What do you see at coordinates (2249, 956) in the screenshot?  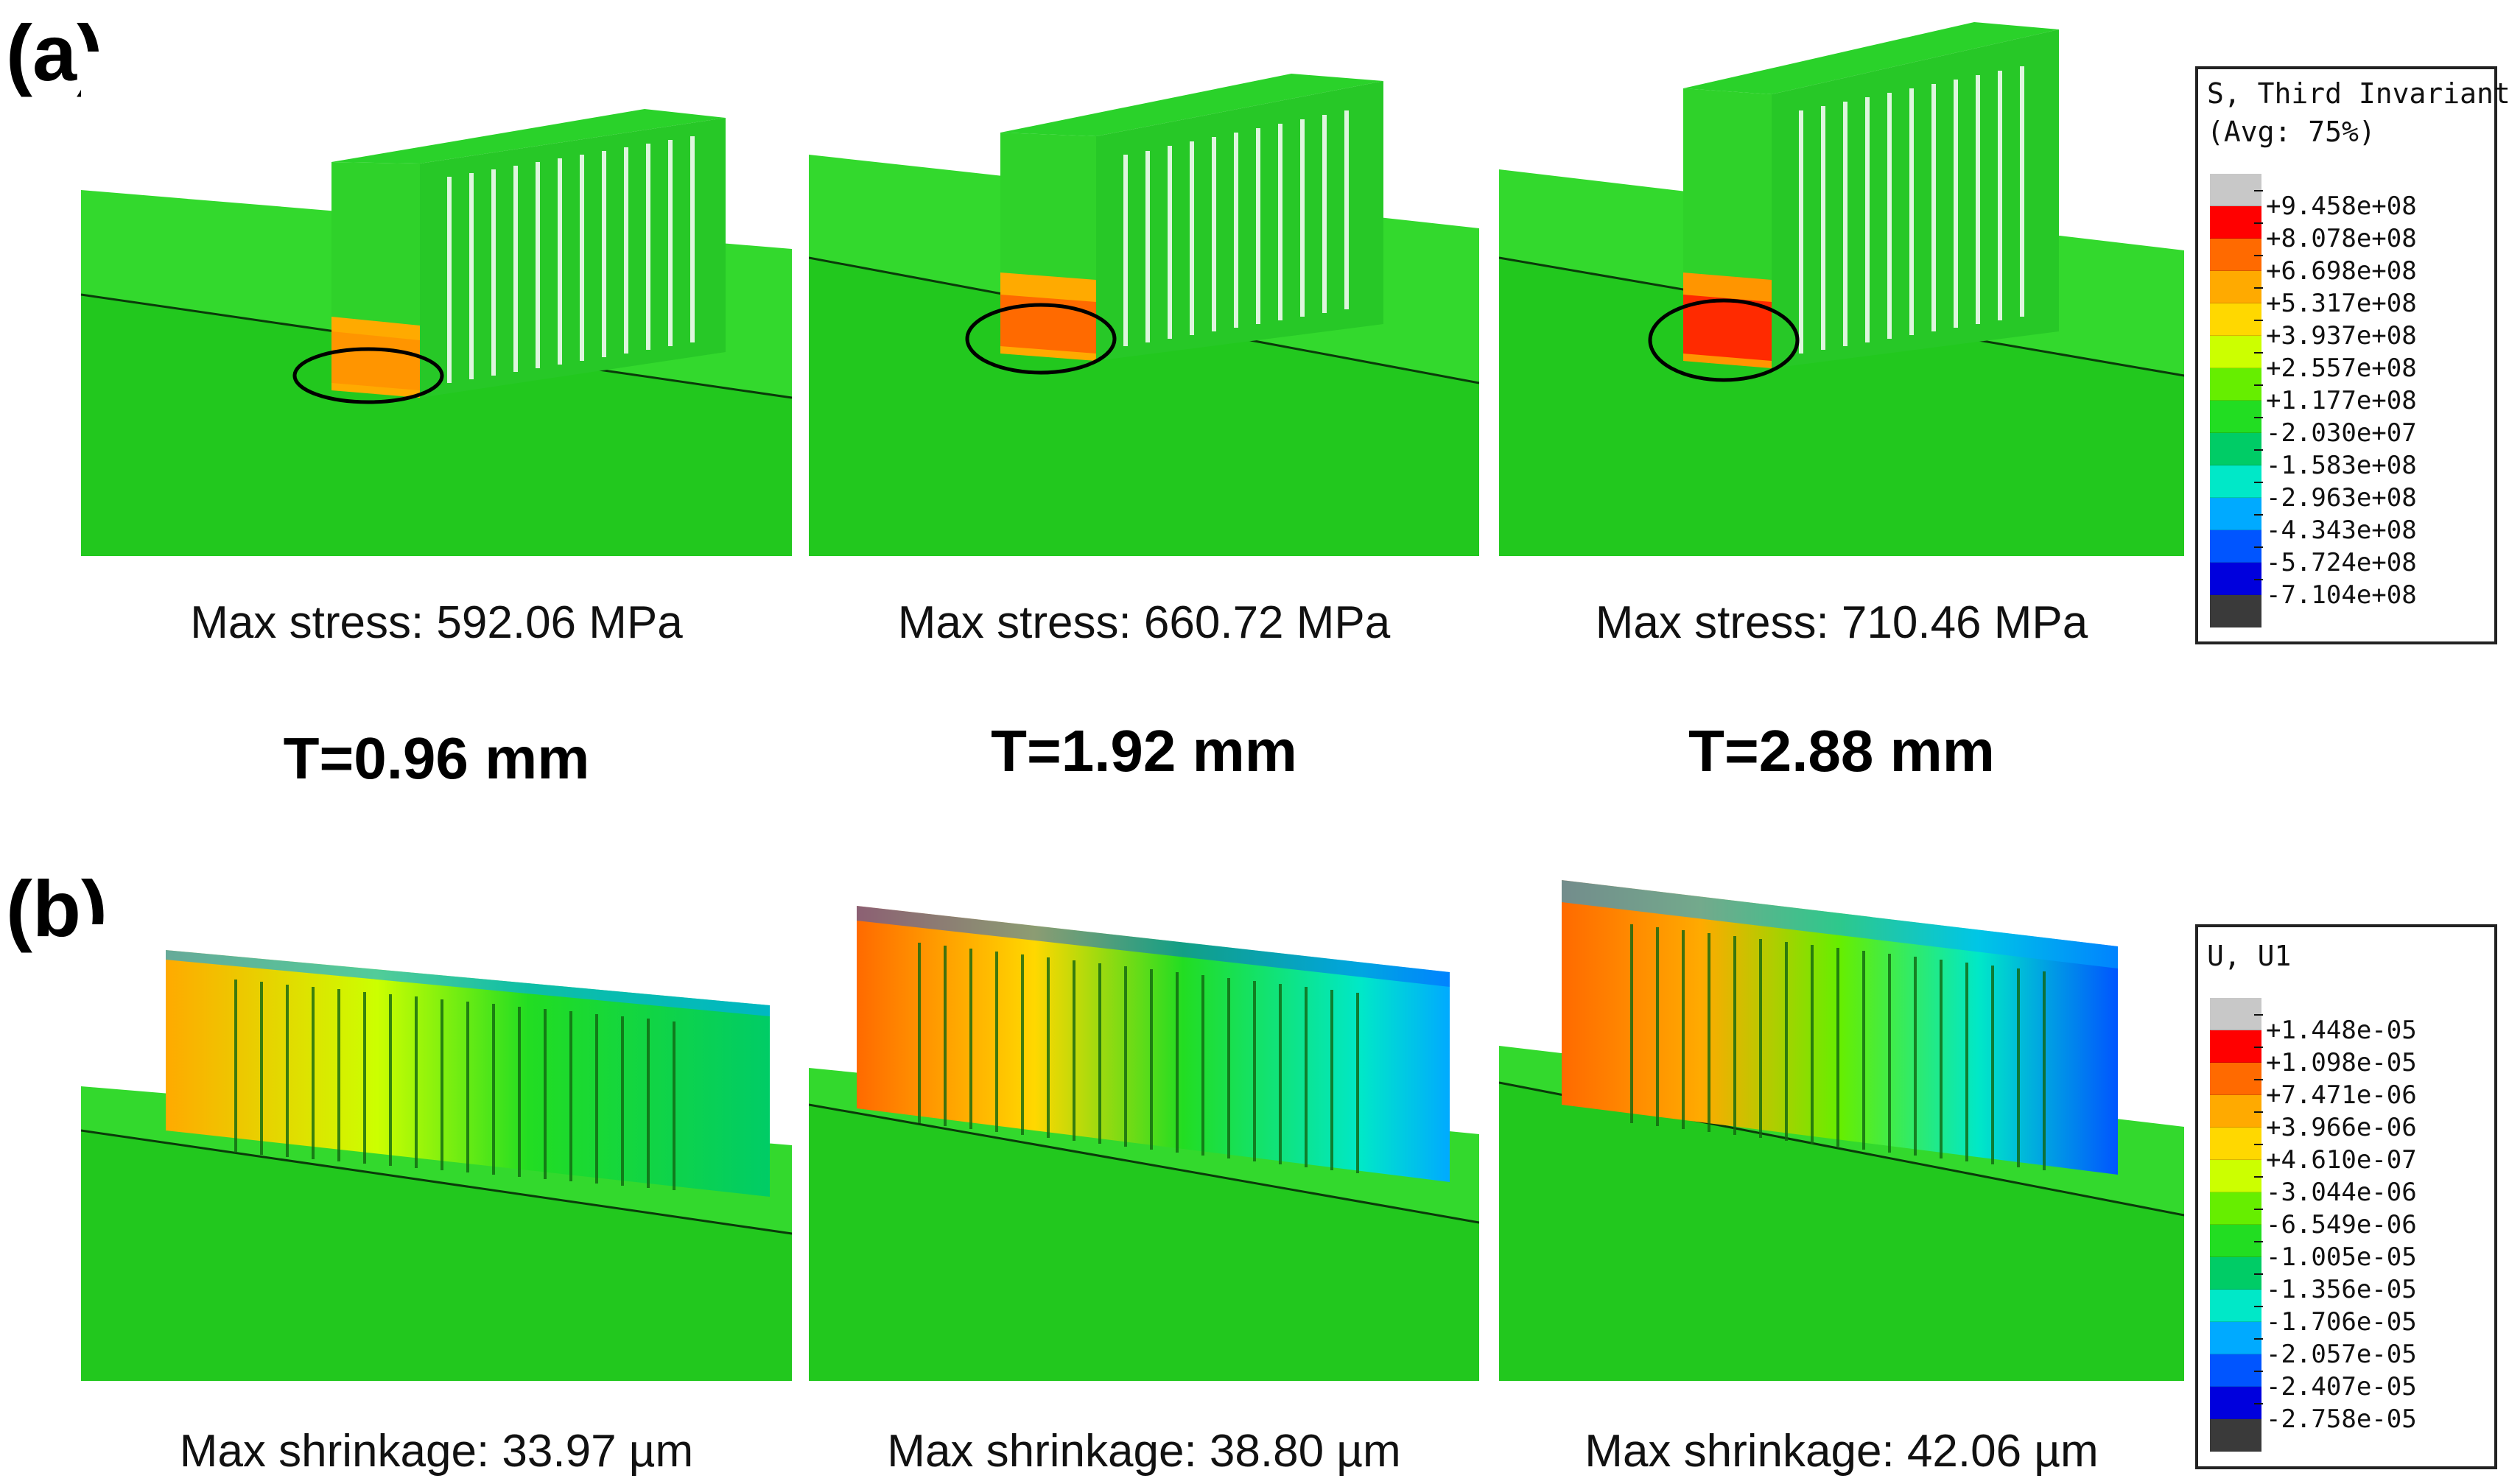 I see `shrinkage-legend-title: U, U1` at bounding box center [2249, 956].